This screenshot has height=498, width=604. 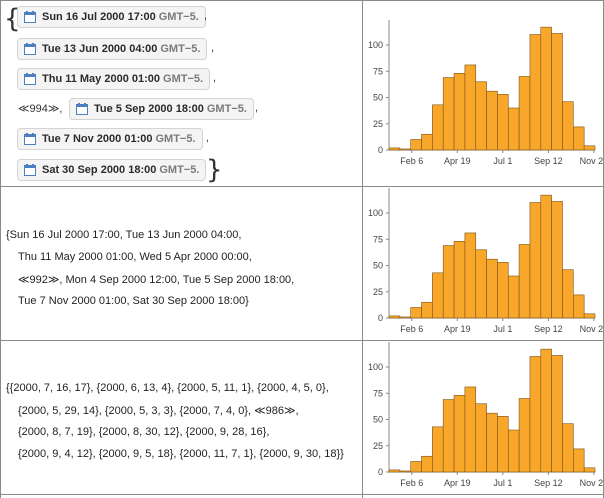 I want to click on date-object: Sun 16 Jul 2000 17:00 GMT−5., so click(x=111, y=17).